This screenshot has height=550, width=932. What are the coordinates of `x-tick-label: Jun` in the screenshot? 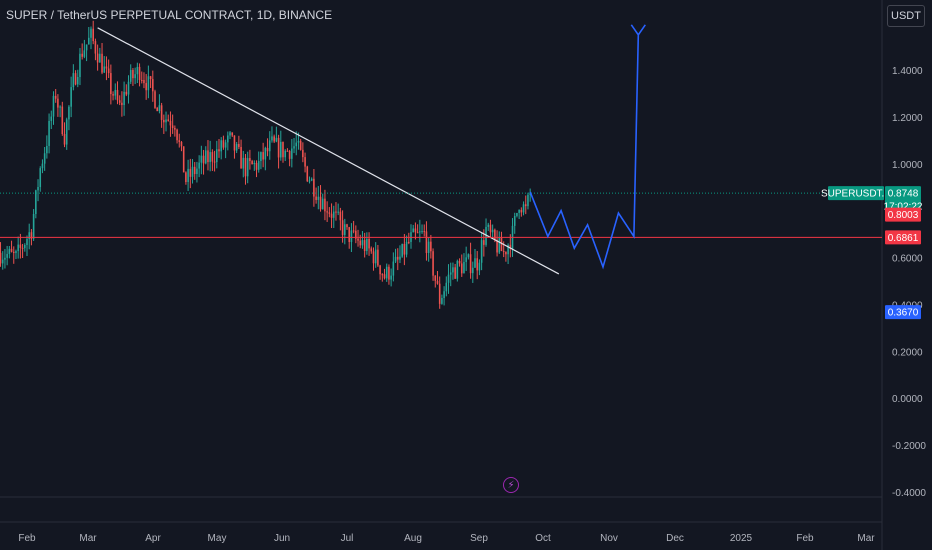 It's located at (282, 538).